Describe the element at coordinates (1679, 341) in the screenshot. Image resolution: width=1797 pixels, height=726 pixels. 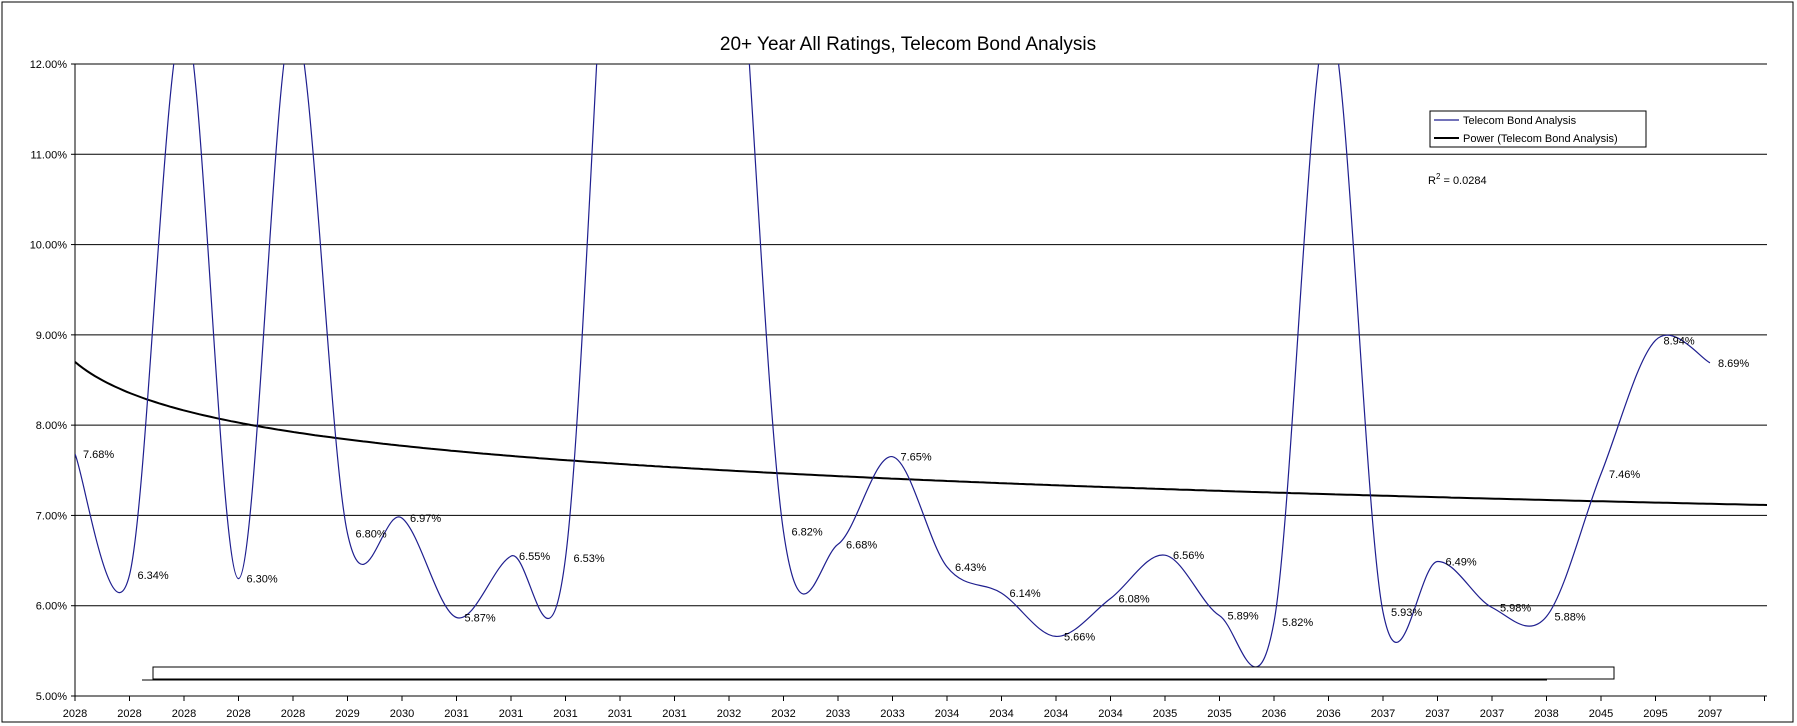
I see `data-label: 8.94%` at that location.